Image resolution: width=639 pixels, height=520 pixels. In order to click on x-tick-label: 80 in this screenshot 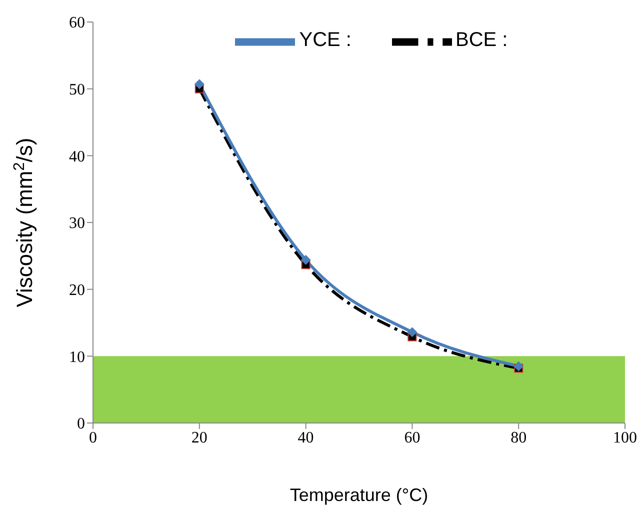, I will do `click(518, 437)`.